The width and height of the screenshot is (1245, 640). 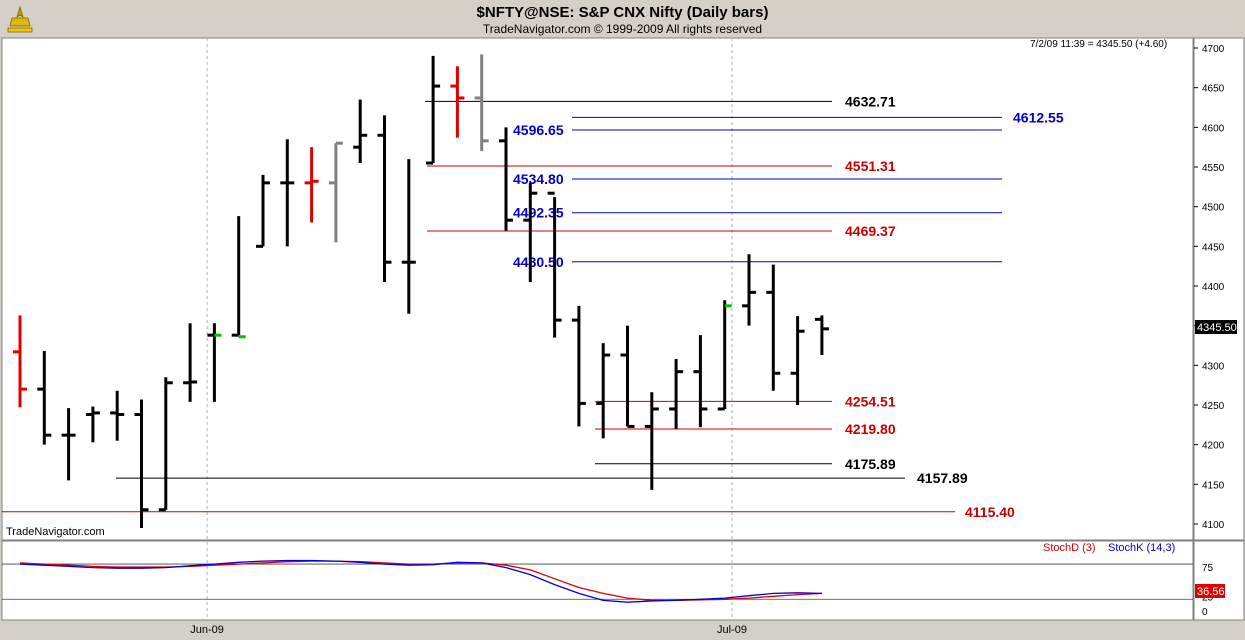 What do you see at coordinates (1213, 128) in the screenshot?
I see `y-tick-label: 4600` at bounding box center [1213, 128].